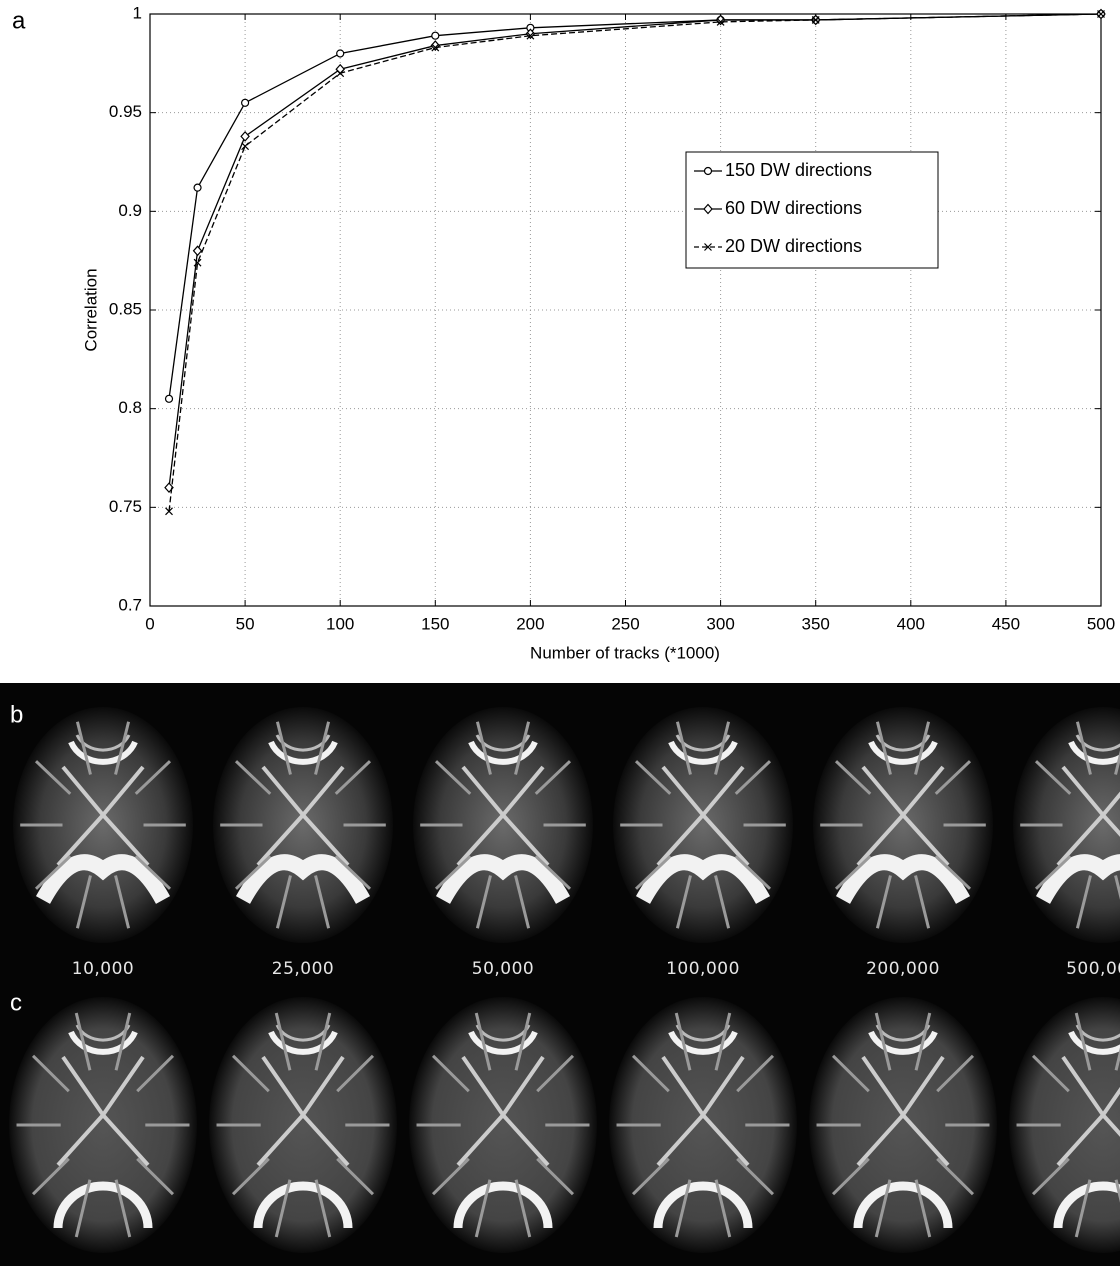 This screenshot has height=1266, width=1120. What do you see at coordinates (303, 969) in the screenshot?
I see `image-caption: 25,000` at bounding box center [303, 969].